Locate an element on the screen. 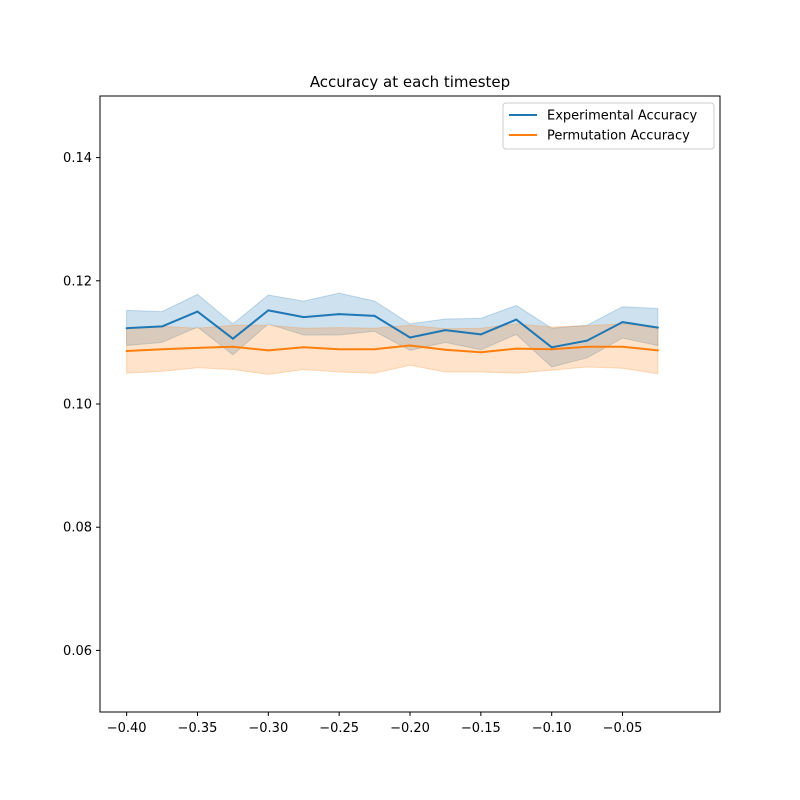 The image size is (800, 800). y-tick-label: 0.08 is located at coordinates (77, 528).